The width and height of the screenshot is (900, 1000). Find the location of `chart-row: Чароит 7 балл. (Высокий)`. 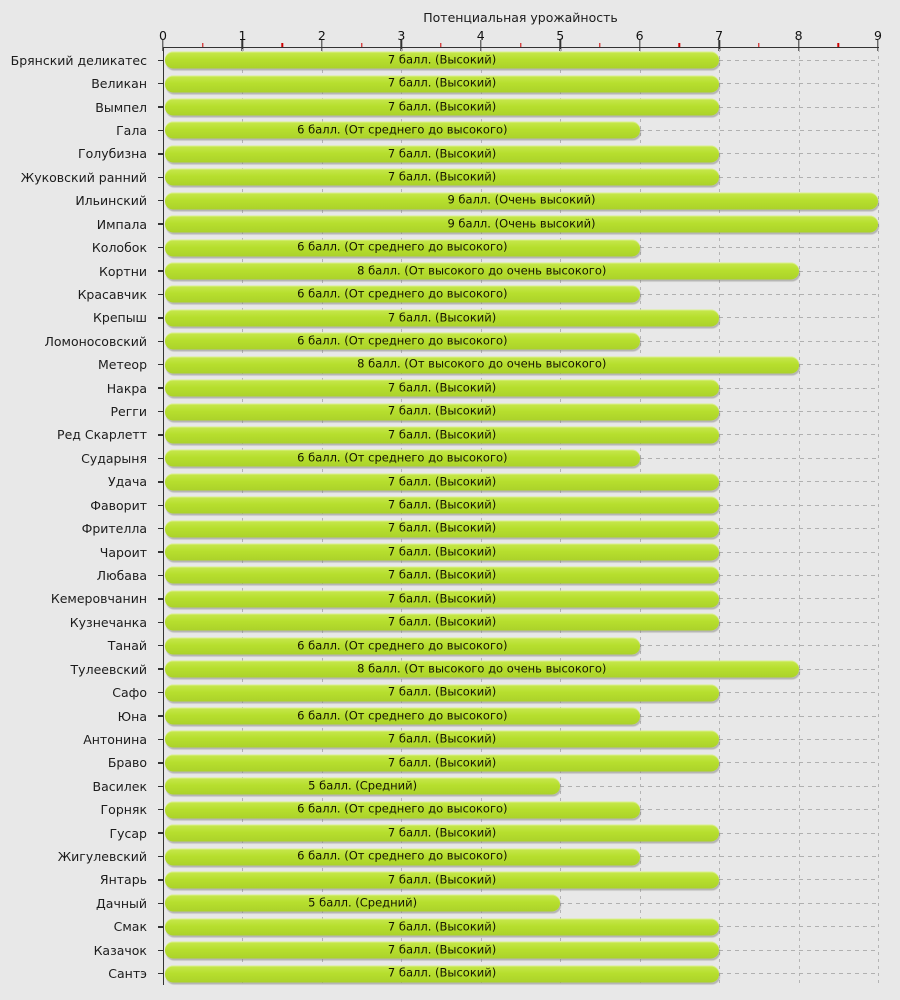

chart-row: Чароит 7 балл. (Высокий) is located at coordinates (439, 551).